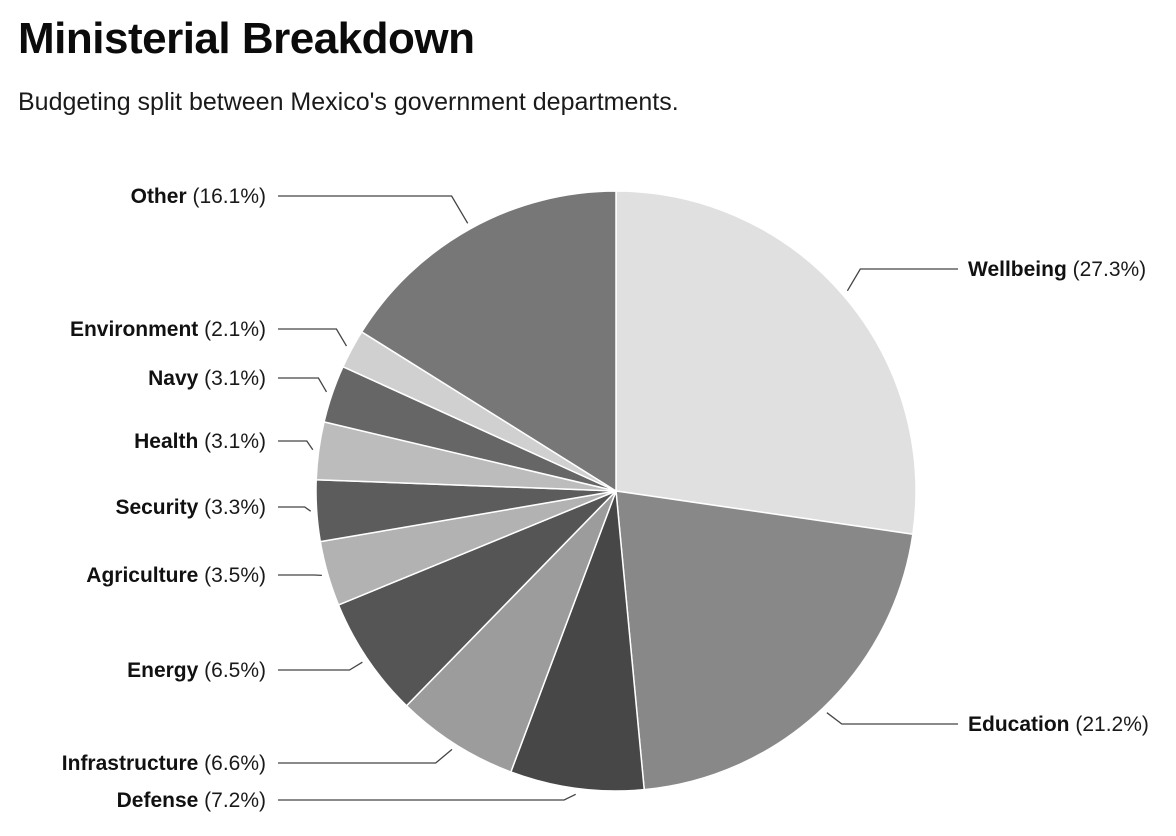 This screenshot has height=836, width=1176. I want to click on leader-line-other, so click(373, 209).